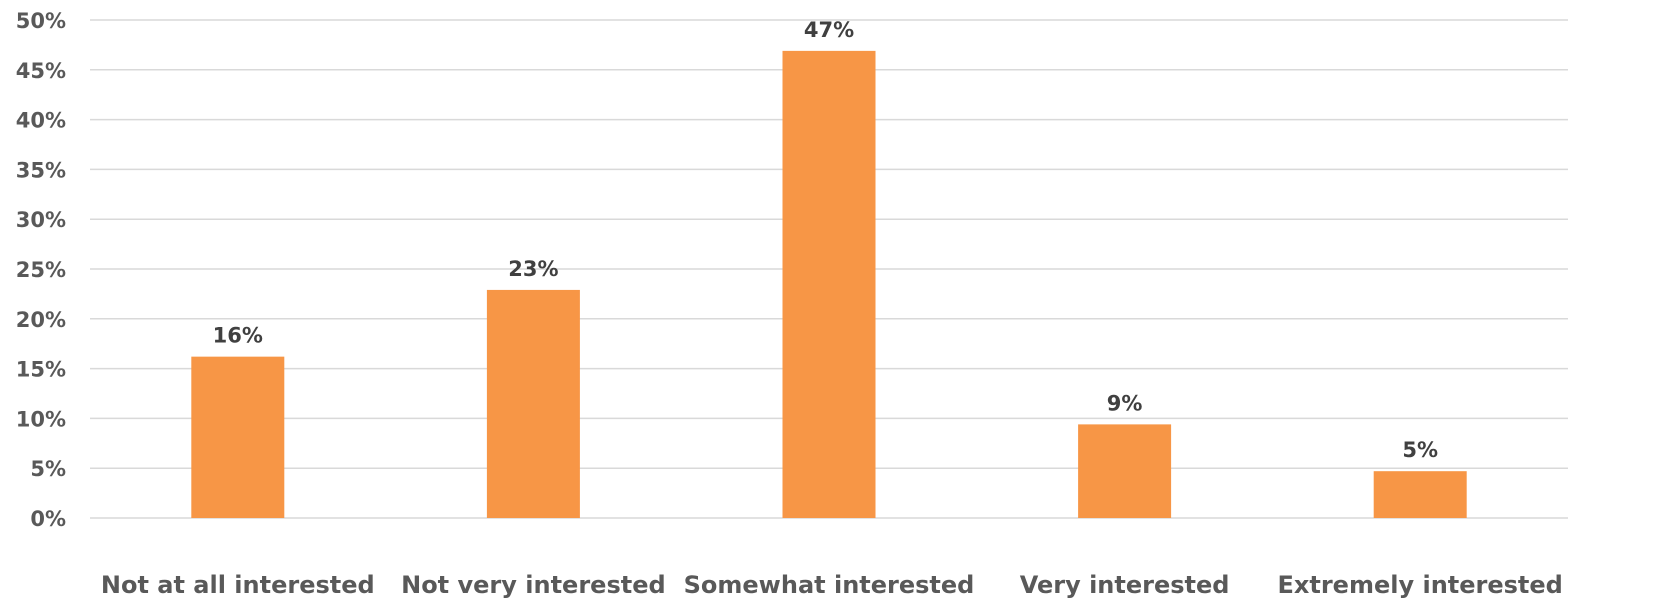  I want to click on x-category-label: Not very interested, so click(533, 585).